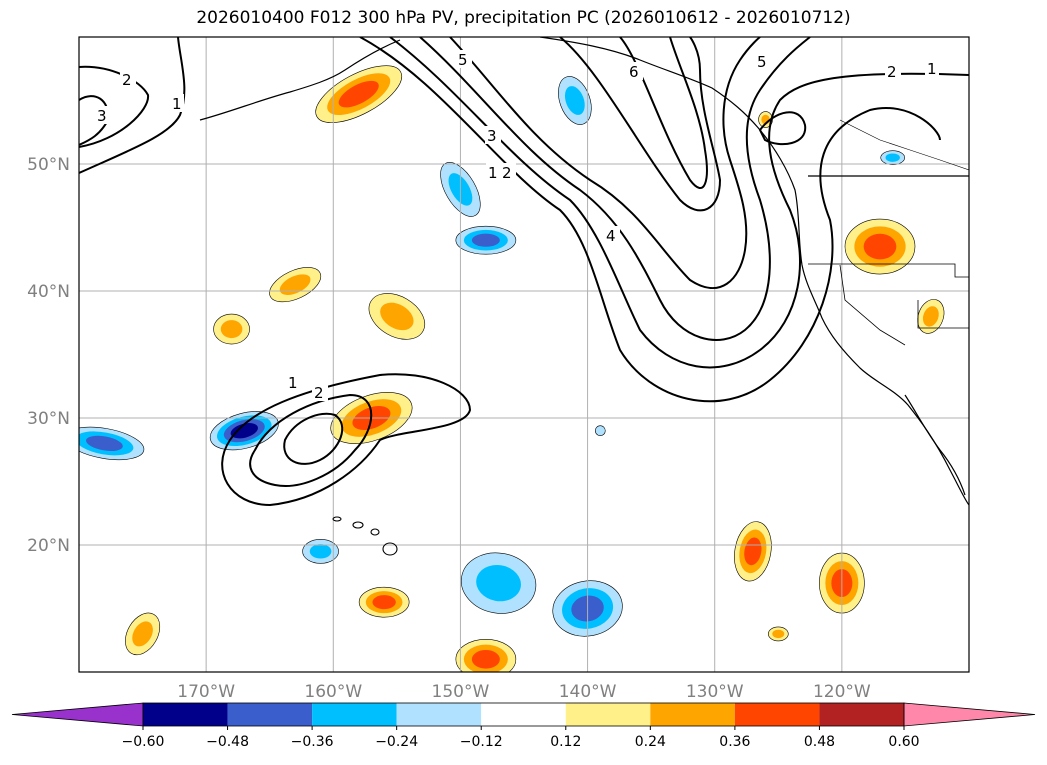 The image size is (1047, 765). Describe the element at coordinates (48, 165) in the screenshot. I see `y-tick-label: 50°N` at that location.